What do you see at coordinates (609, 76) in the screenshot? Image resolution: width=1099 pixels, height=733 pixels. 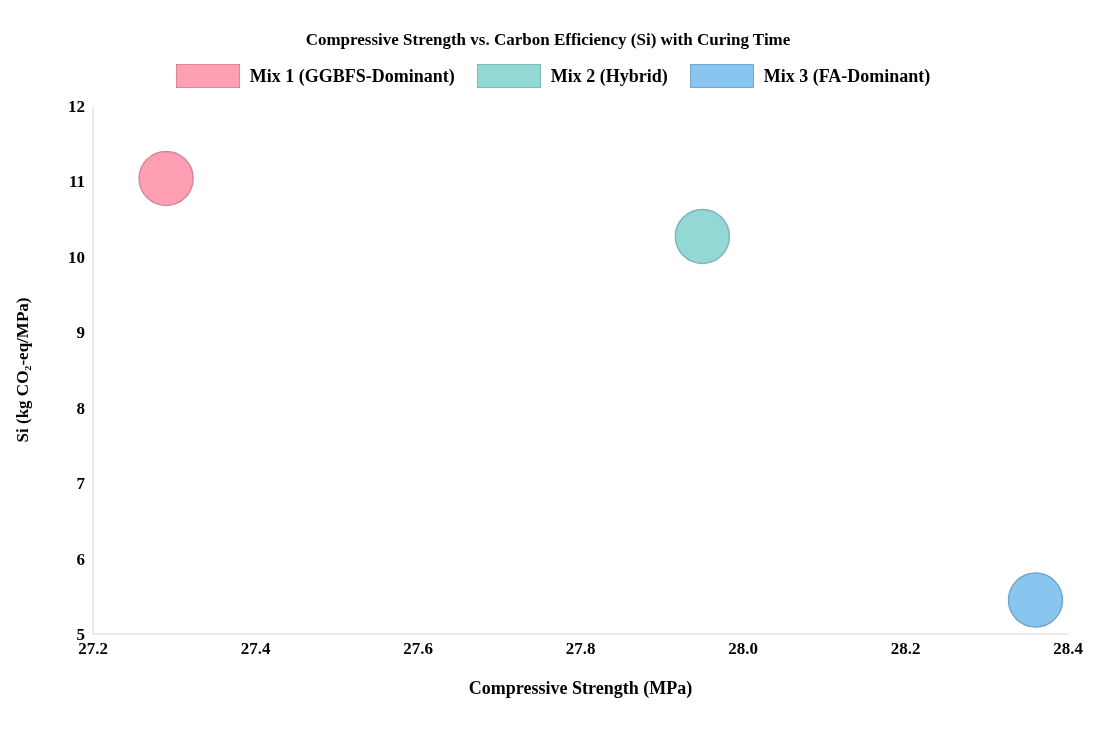 I see `legend-label: Mix 2 (Hybrid)` at bounding box center [609, 76].